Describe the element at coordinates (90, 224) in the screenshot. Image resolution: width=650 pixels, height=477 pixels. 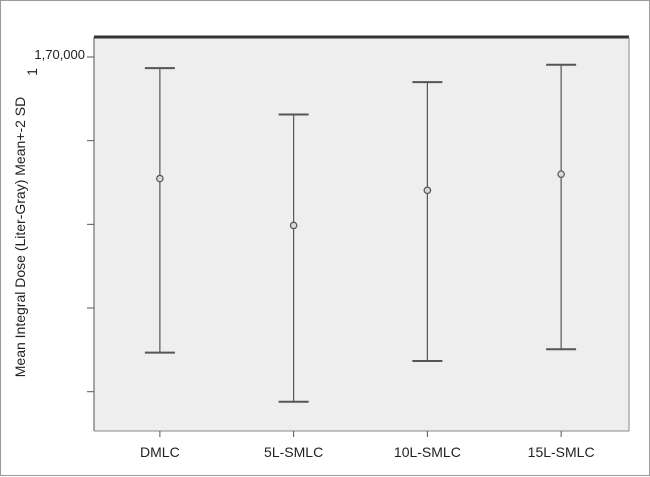
I see `y-axis-ticks` at that location.